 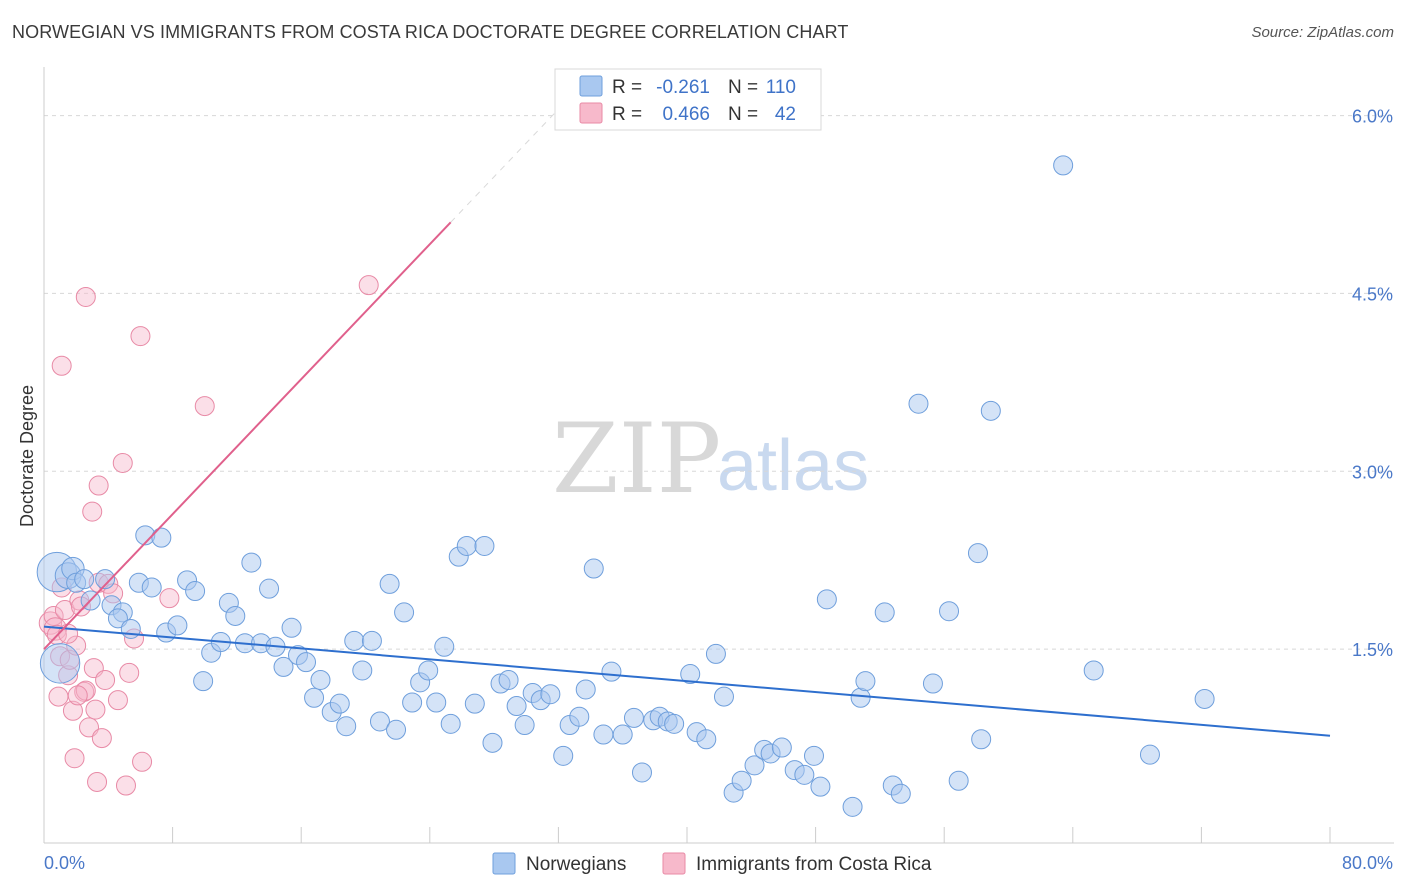 I want to click on y-tick-label-2: 4.5%, so click(x=1372, y=294).